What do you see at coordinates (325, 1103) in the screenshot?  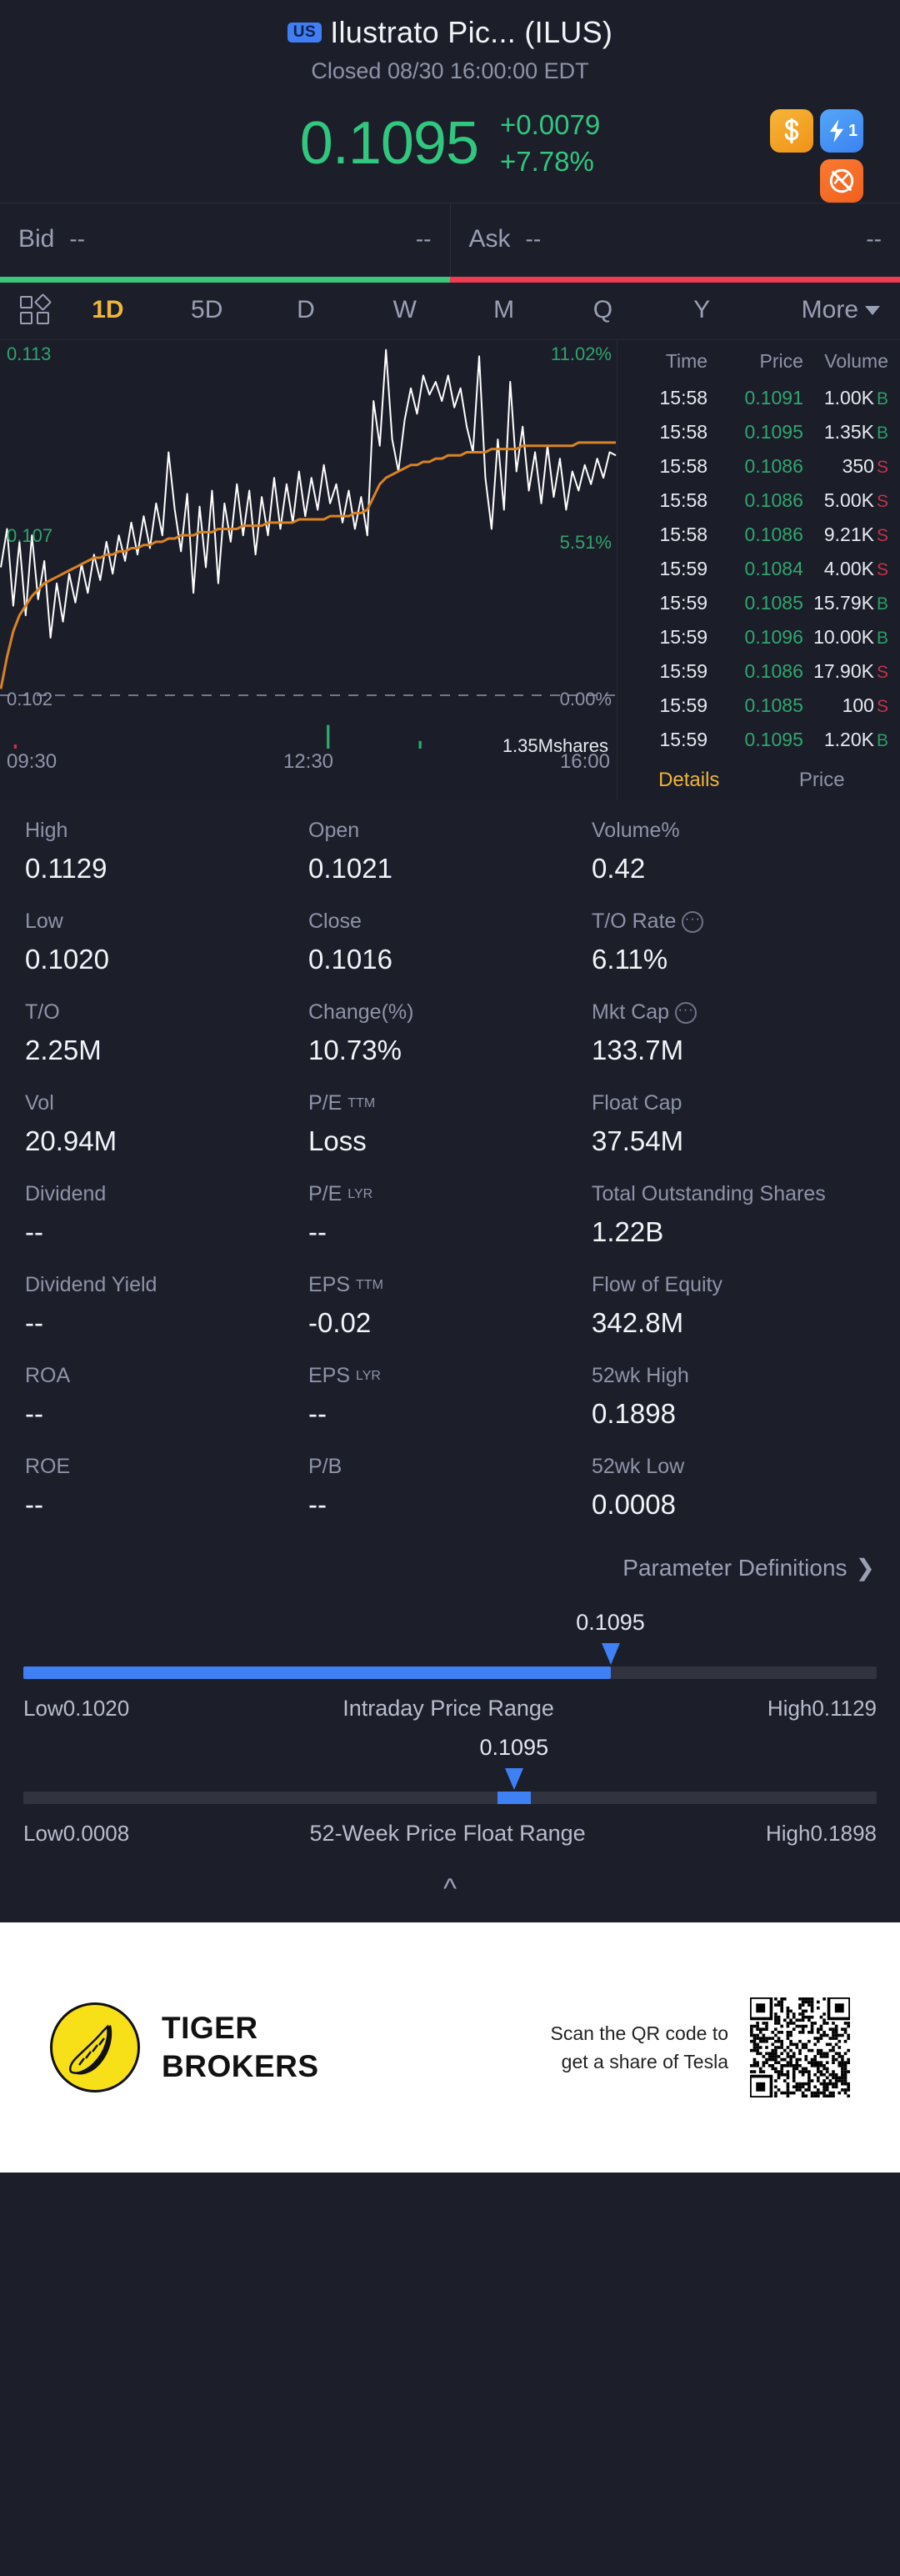 I see `stat-label-text: P/E` at bounding box center [325, 1103].